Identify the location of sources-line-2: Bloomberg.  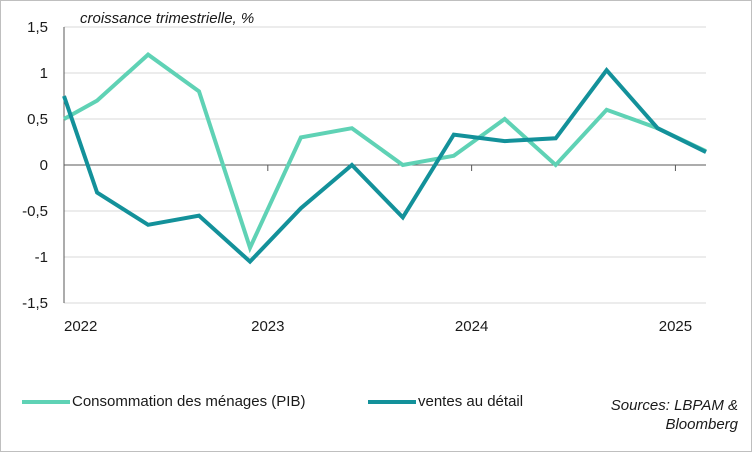
(701, 424).